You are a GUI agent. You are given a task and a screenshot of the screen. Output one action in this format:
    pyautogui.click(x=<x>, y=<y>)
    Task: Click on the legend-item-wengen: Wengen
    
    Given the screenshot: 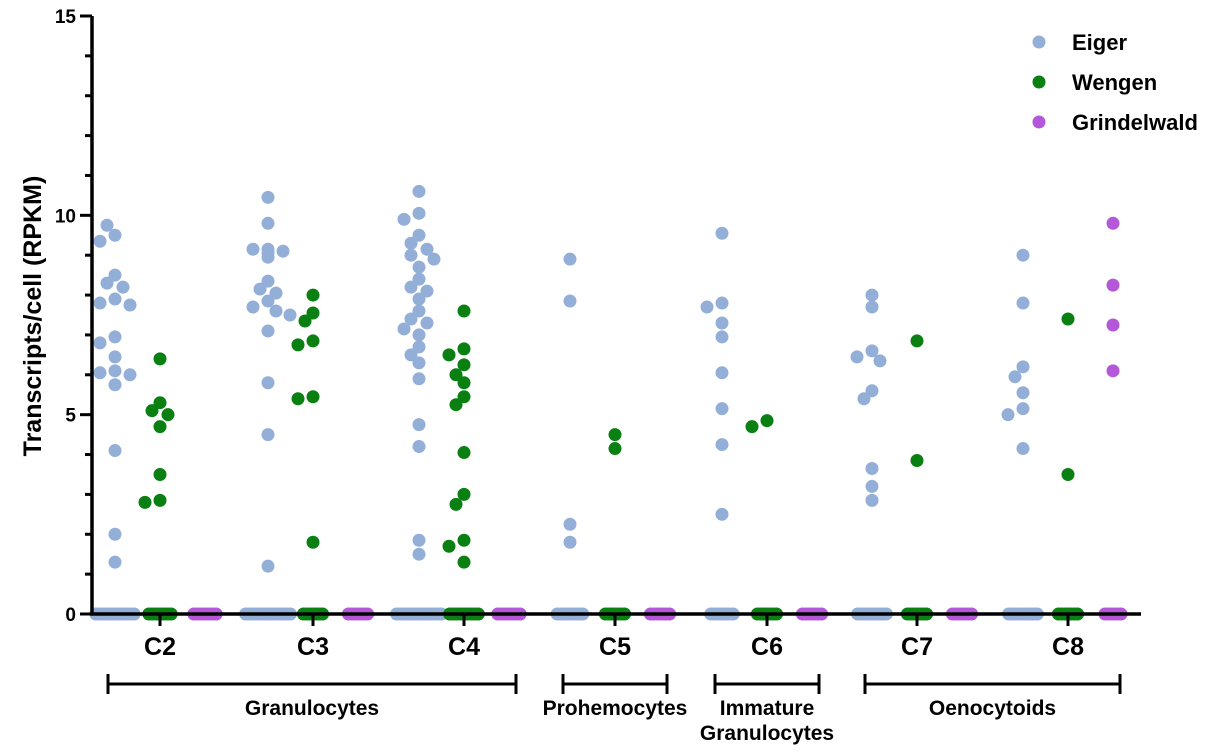 What is the action you would take?
    pyautogui.click(x=1094, y=82)
    